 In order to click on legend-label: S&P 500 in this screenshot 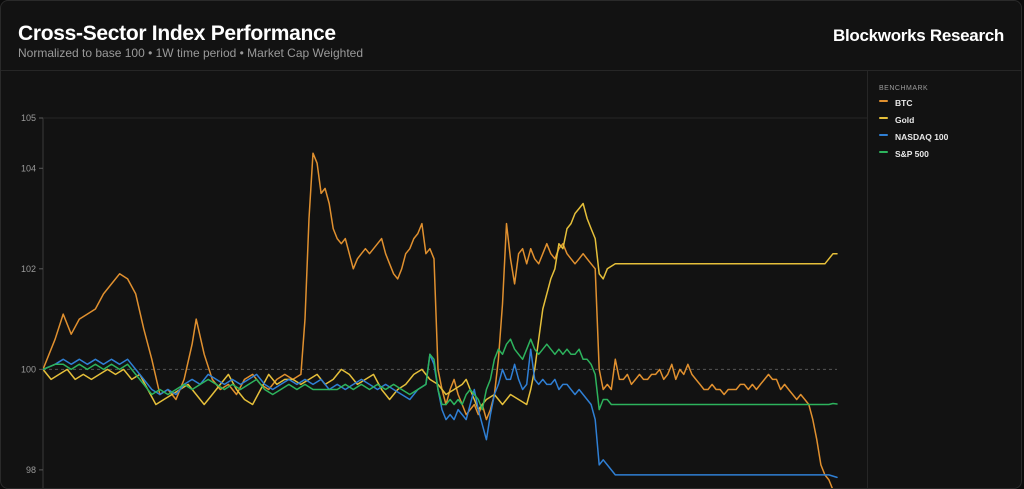, I will do `click(912, 154)`.